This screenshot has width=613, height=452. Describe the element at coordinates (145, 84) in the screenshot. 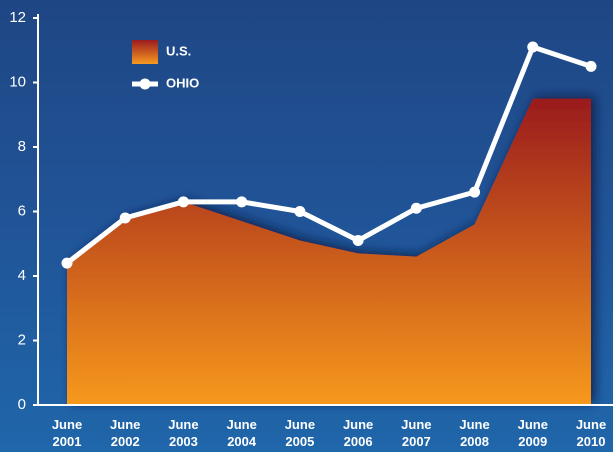

I see `legend-marker` at that location.